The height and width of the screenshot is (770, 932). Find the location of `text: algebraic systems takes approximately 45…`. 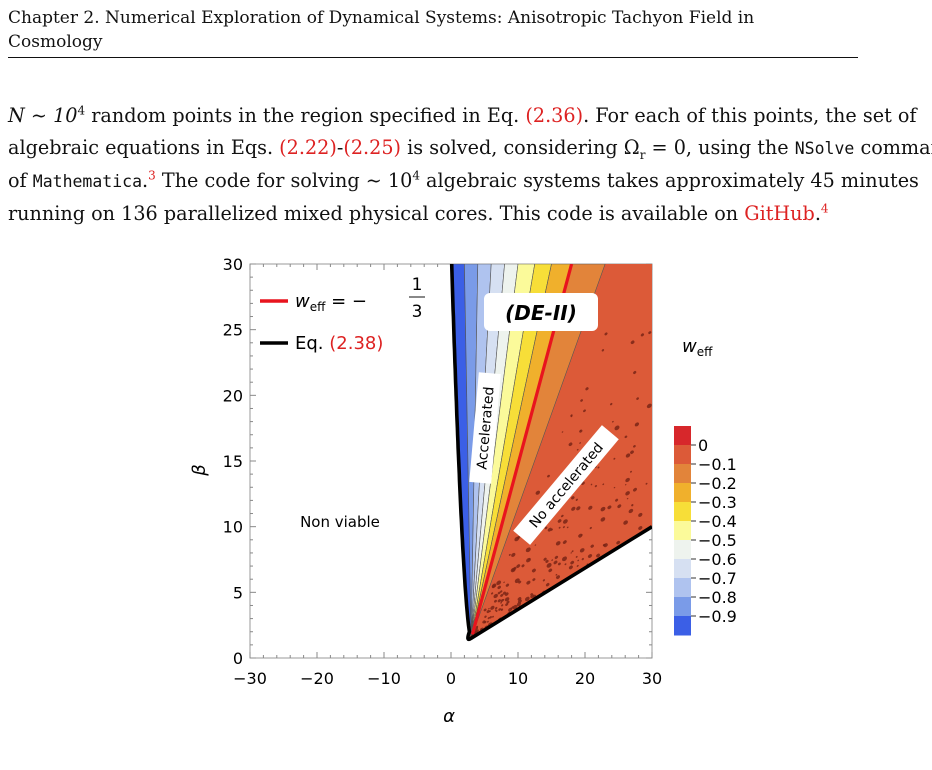

text: algebraic systems takes approximately 45… is located at coordinates (669, 180).